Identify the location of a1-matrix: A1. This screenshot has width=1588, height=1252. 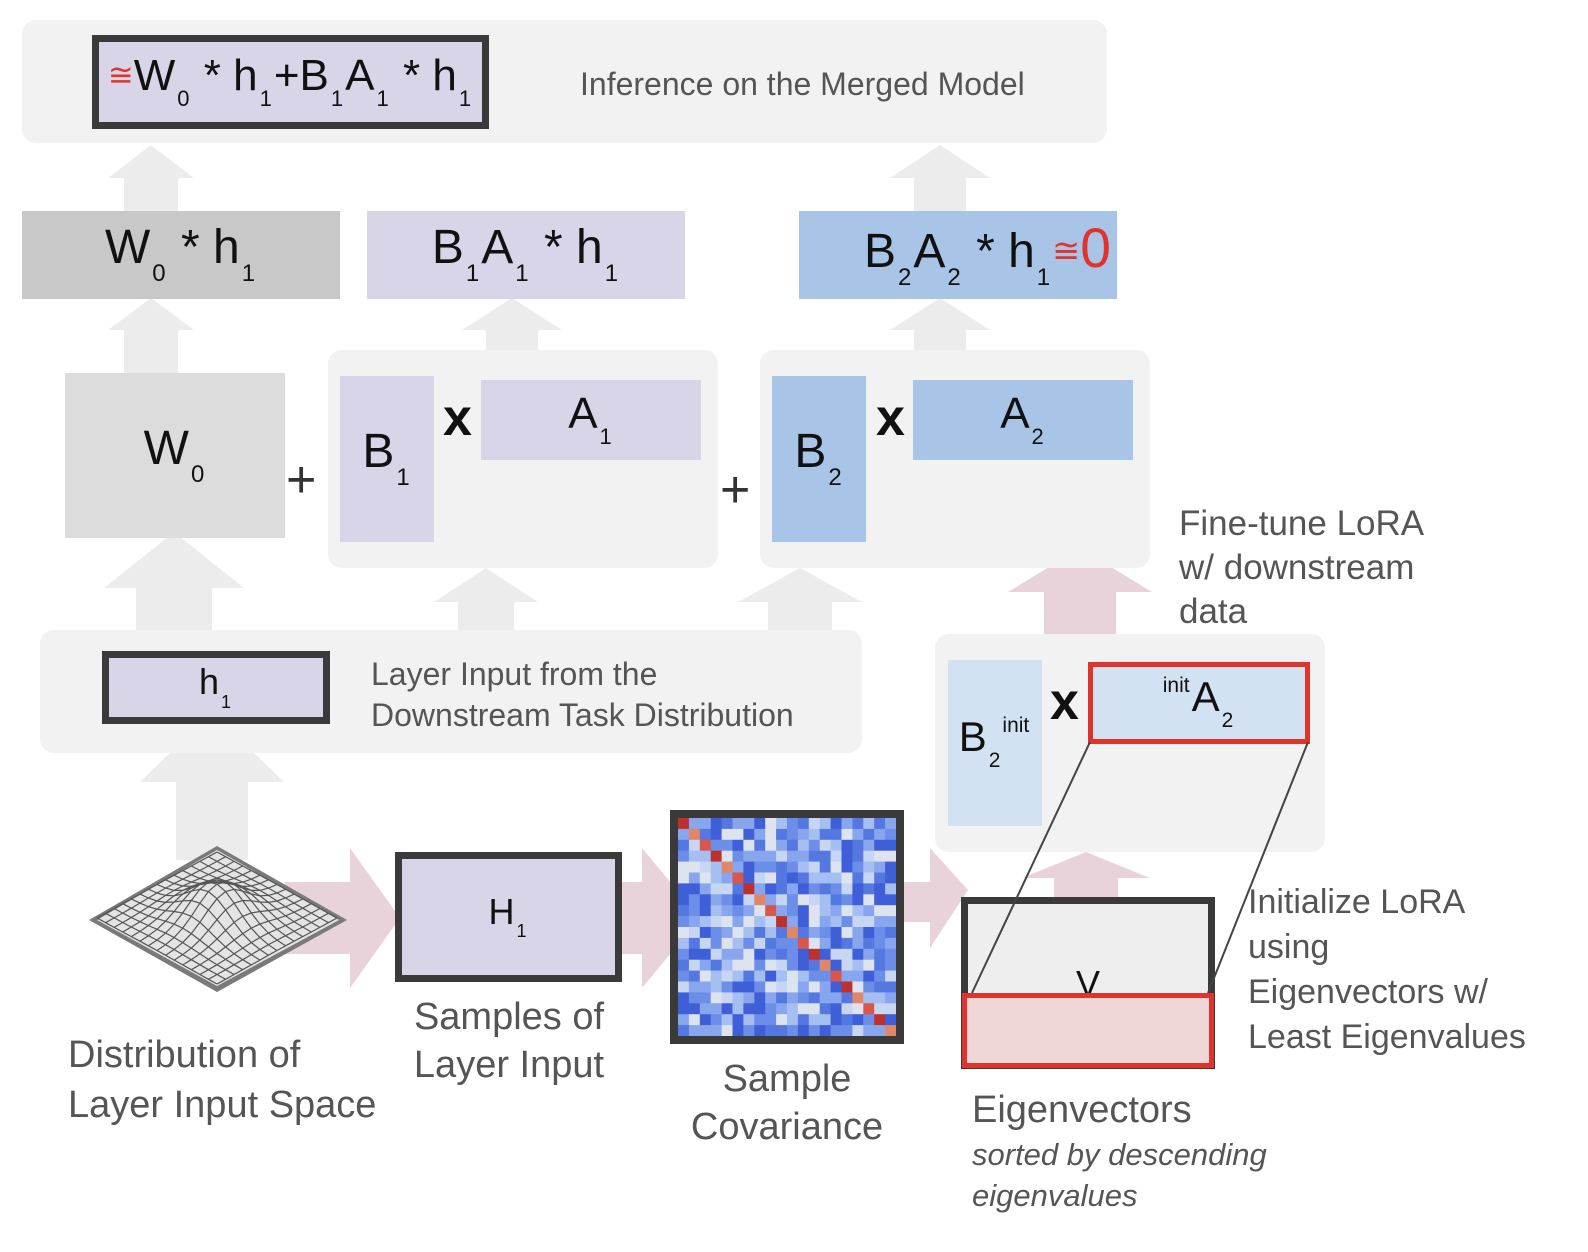
(591, 420).